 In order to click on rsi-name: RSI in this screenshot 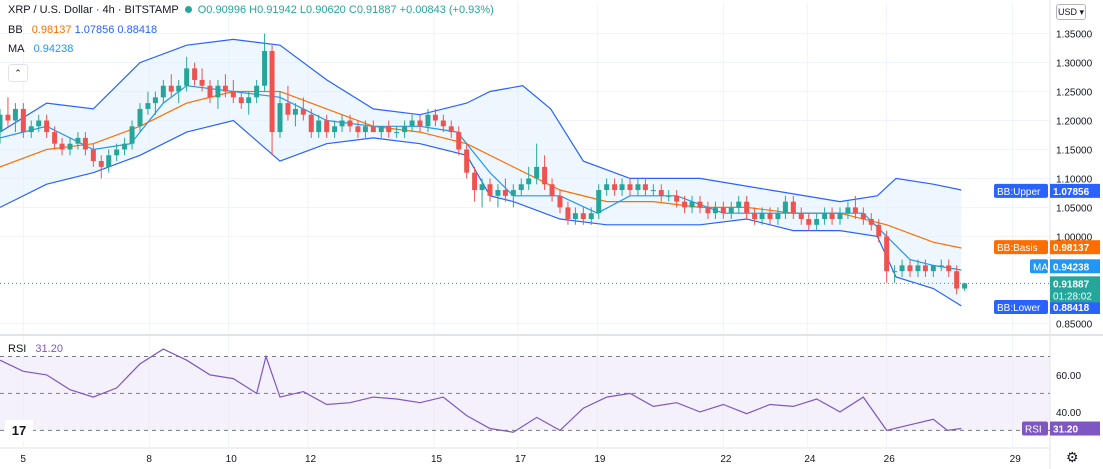, I will do `click(17, 349)`.